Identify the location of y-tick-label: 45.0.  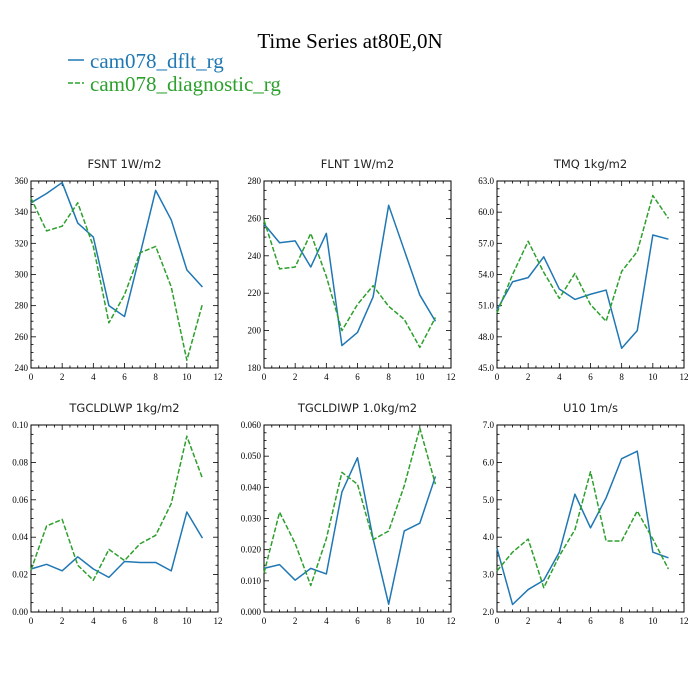
(486, 368).